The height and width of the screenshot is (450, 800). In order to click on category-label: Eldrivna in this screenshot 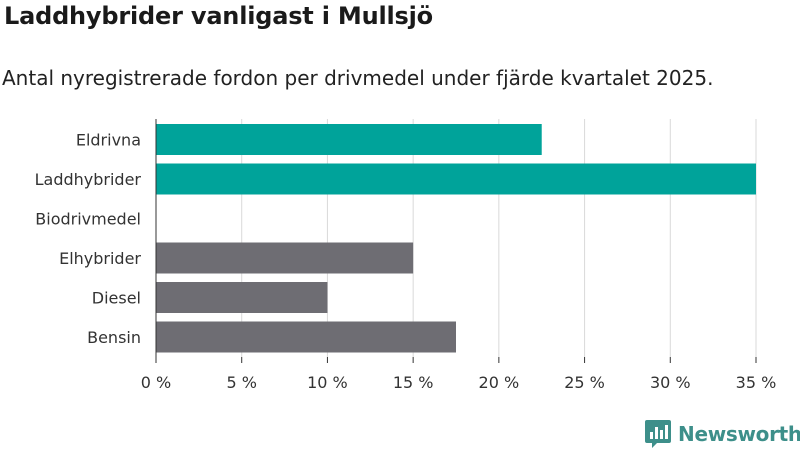, I will do `click(108, 140)`.